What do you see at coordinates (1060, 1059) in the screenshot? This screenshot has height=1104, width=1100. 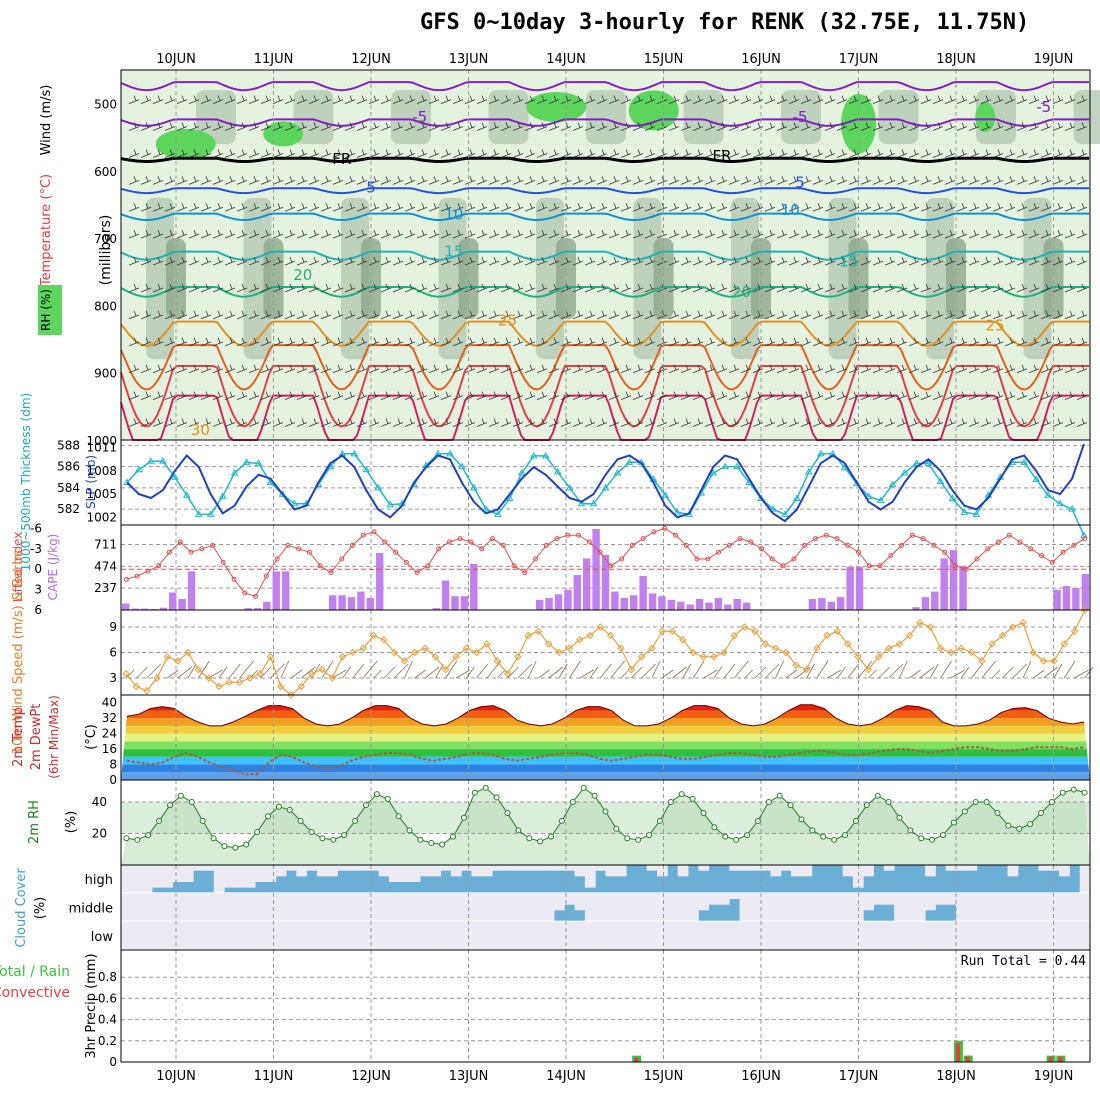 I see `precip-conv-bar` at bounding box center [1060, 1059].